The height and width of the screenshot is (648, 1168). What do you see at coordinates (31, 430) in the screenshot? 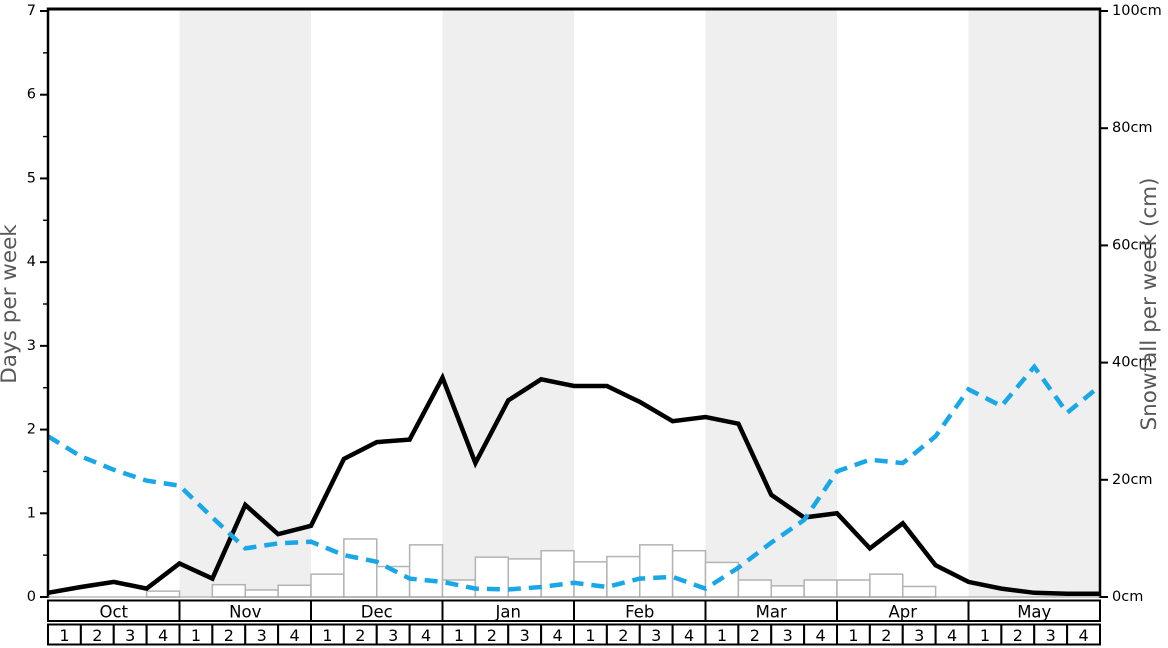
I see `left-tick-label: 2` at bounding box center [31, 430].